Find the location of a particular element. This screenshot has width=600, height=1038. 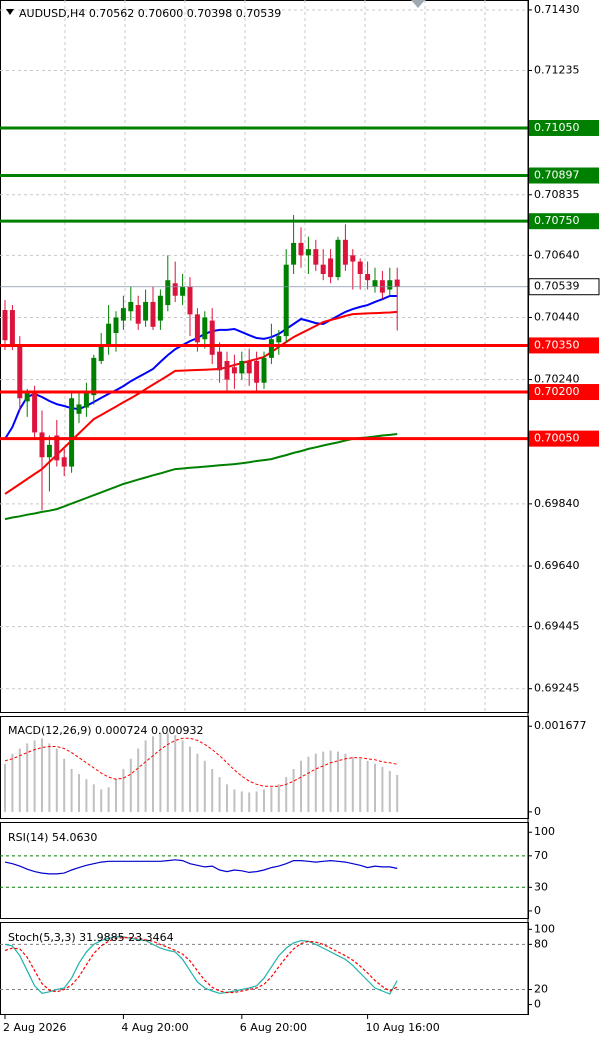

level-label: 0.70897 is located at coordinates (557, 175).